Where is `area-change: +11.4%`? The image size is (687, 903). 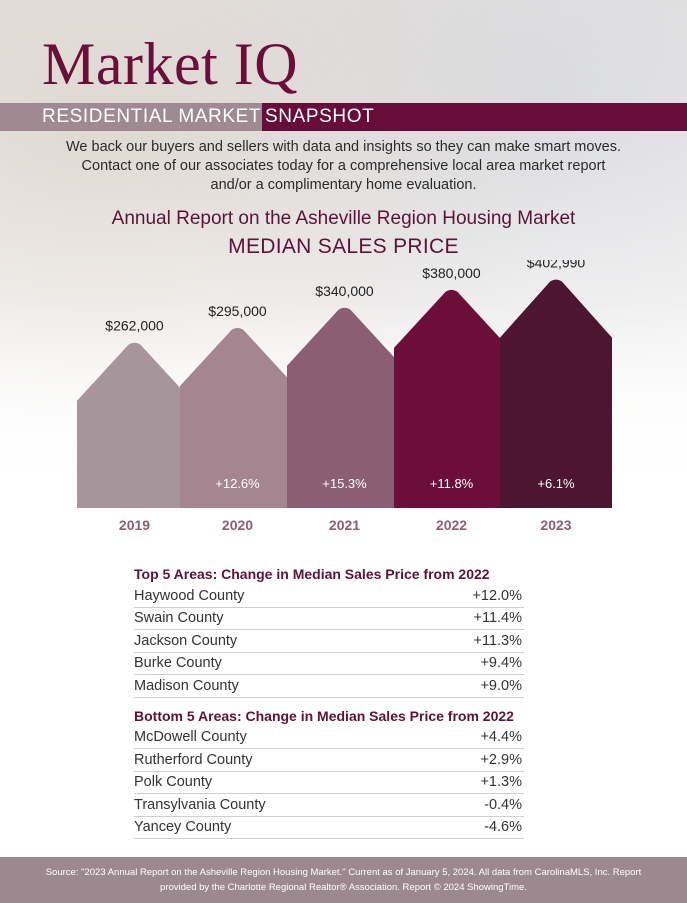 area-change: +11.4% is located at coordinates (497, 618).